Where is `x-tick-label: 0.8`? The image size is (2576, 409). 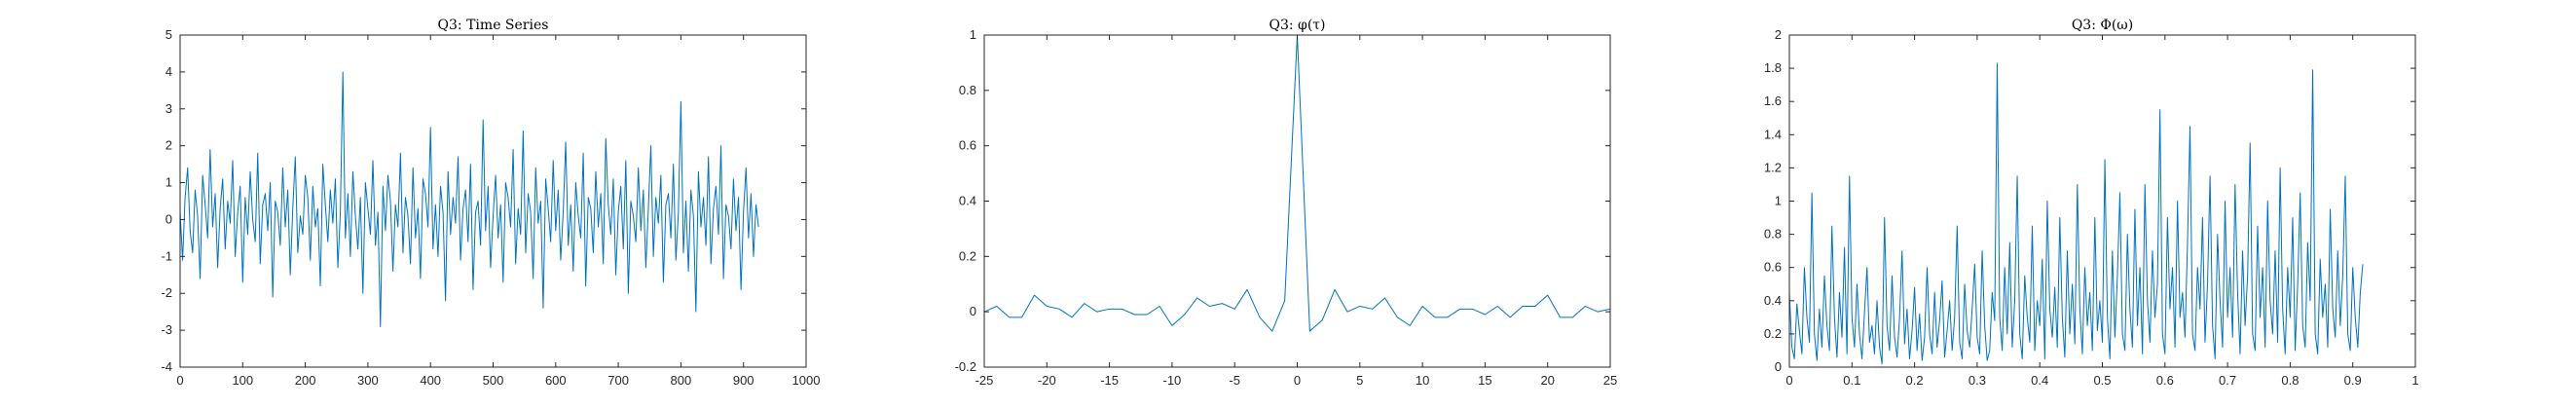 x-tick-label: 0.8 is located at coordinates (2290, 380).